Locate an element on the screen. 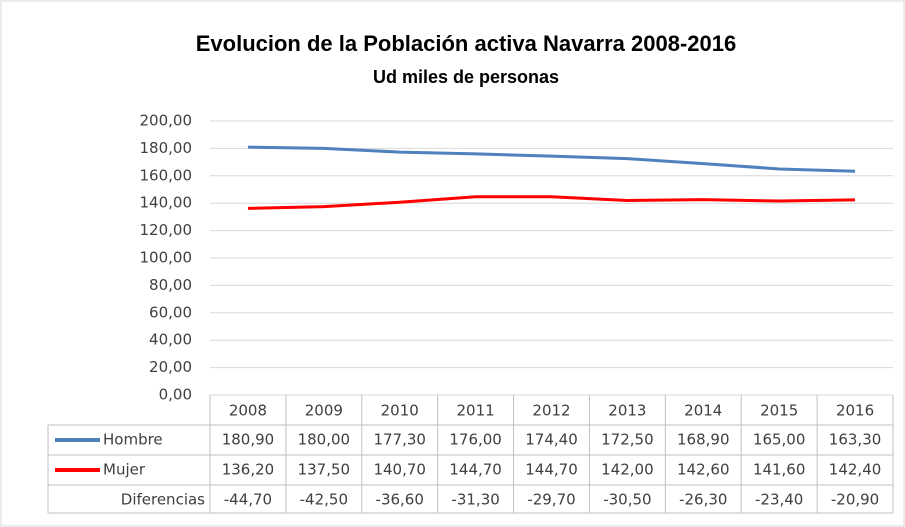  x-tick-label: 2014 is located at coordinates (703, 411).